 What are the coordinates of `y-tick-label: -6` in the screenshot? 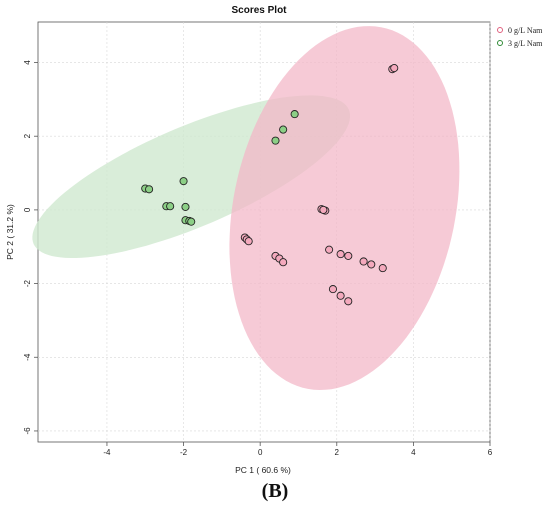 It's located at (27, 431).